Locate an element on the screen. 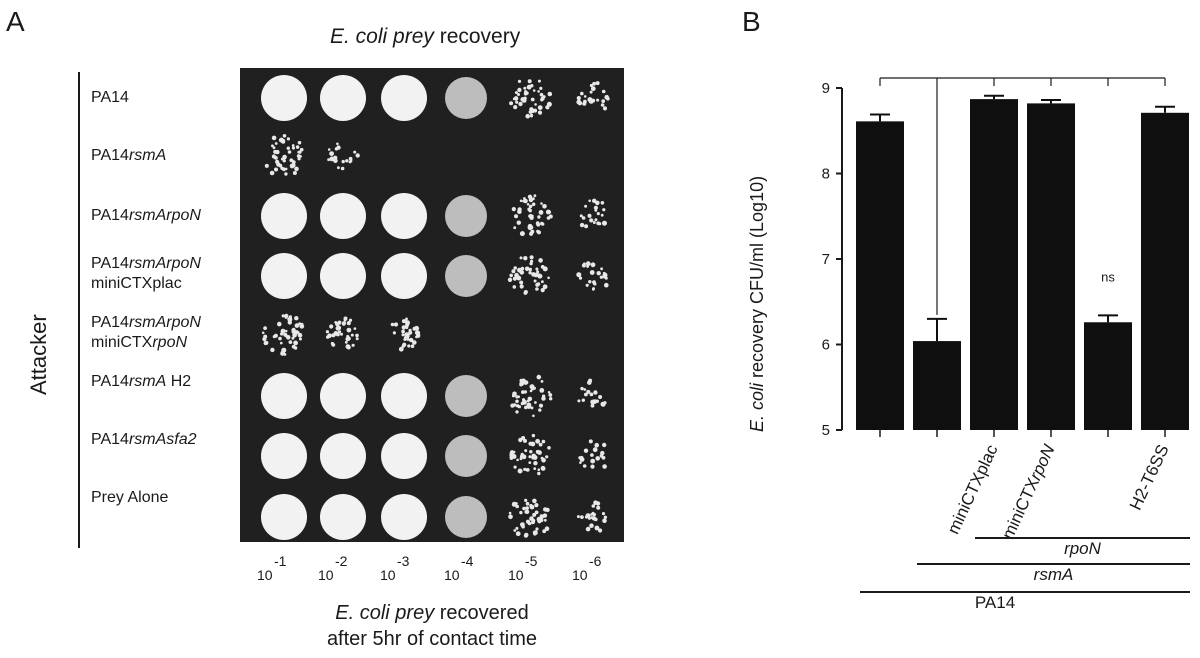 This screenshot has height=658, width=1200. bar is located at coordinates (1165, 271).